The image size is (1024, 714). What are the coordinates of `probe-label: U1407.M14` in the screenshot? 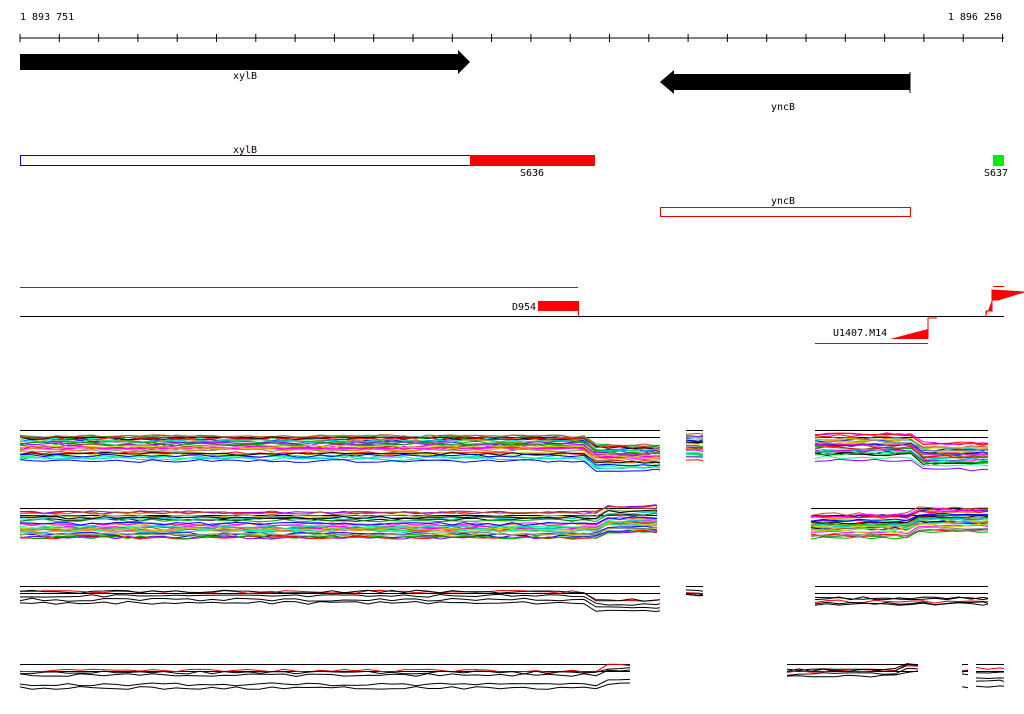 It's located at (860, 333).